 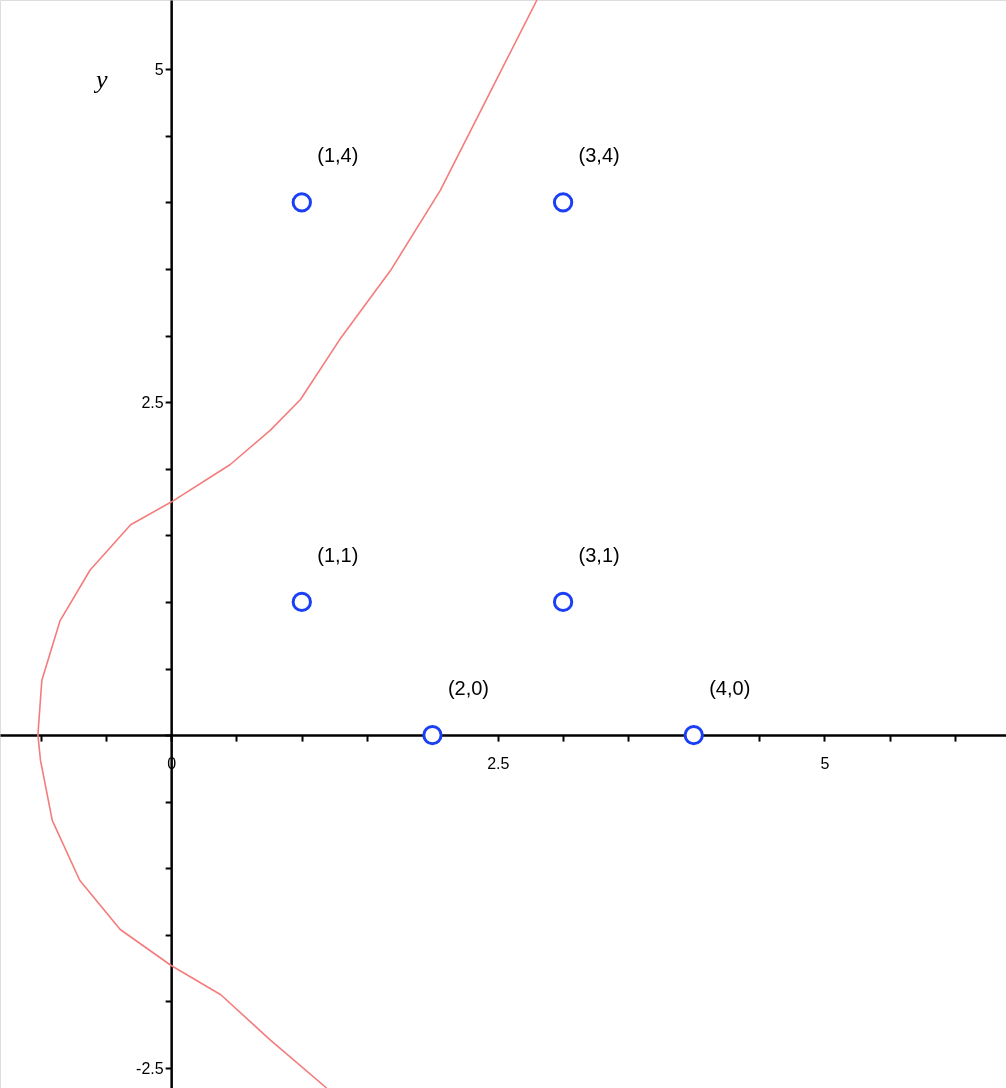 What do you see at coordinates (599, 155) in the screenshot?
I see `annotation: (3,4)` at bounding box center [599, 155].